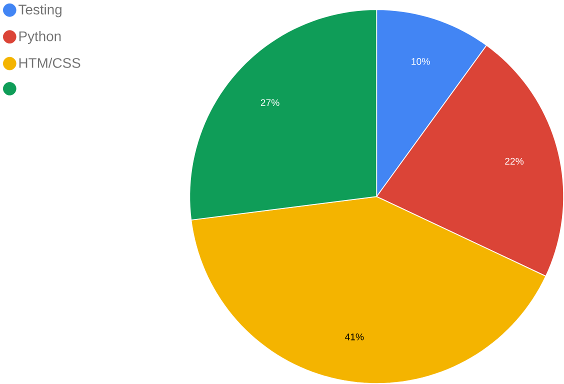  Describe the element at coordinates (354, 337) in the screenshot. I see `data-label: 41%` at that location.